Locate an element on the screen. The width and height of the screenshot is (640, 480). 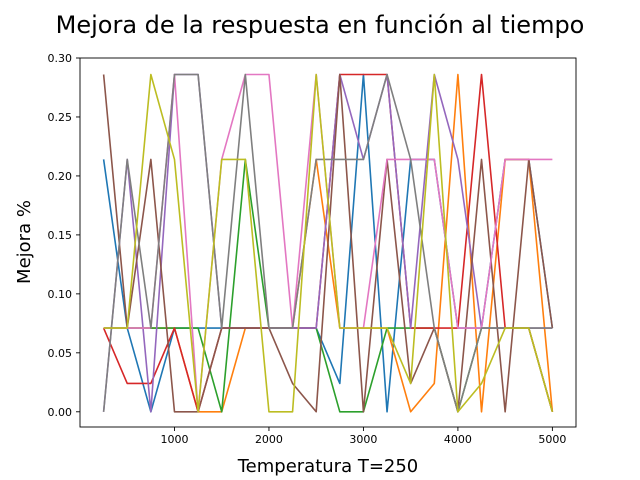
y-tick-label: 0.00 is located at coordinates (60, 412).